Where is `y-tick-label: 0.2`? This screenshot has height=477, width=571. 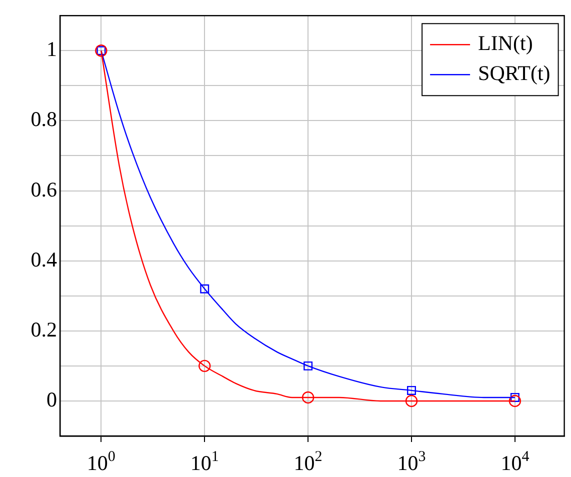
y-tick-label: 0.2 is located at coordinates (43, 329).